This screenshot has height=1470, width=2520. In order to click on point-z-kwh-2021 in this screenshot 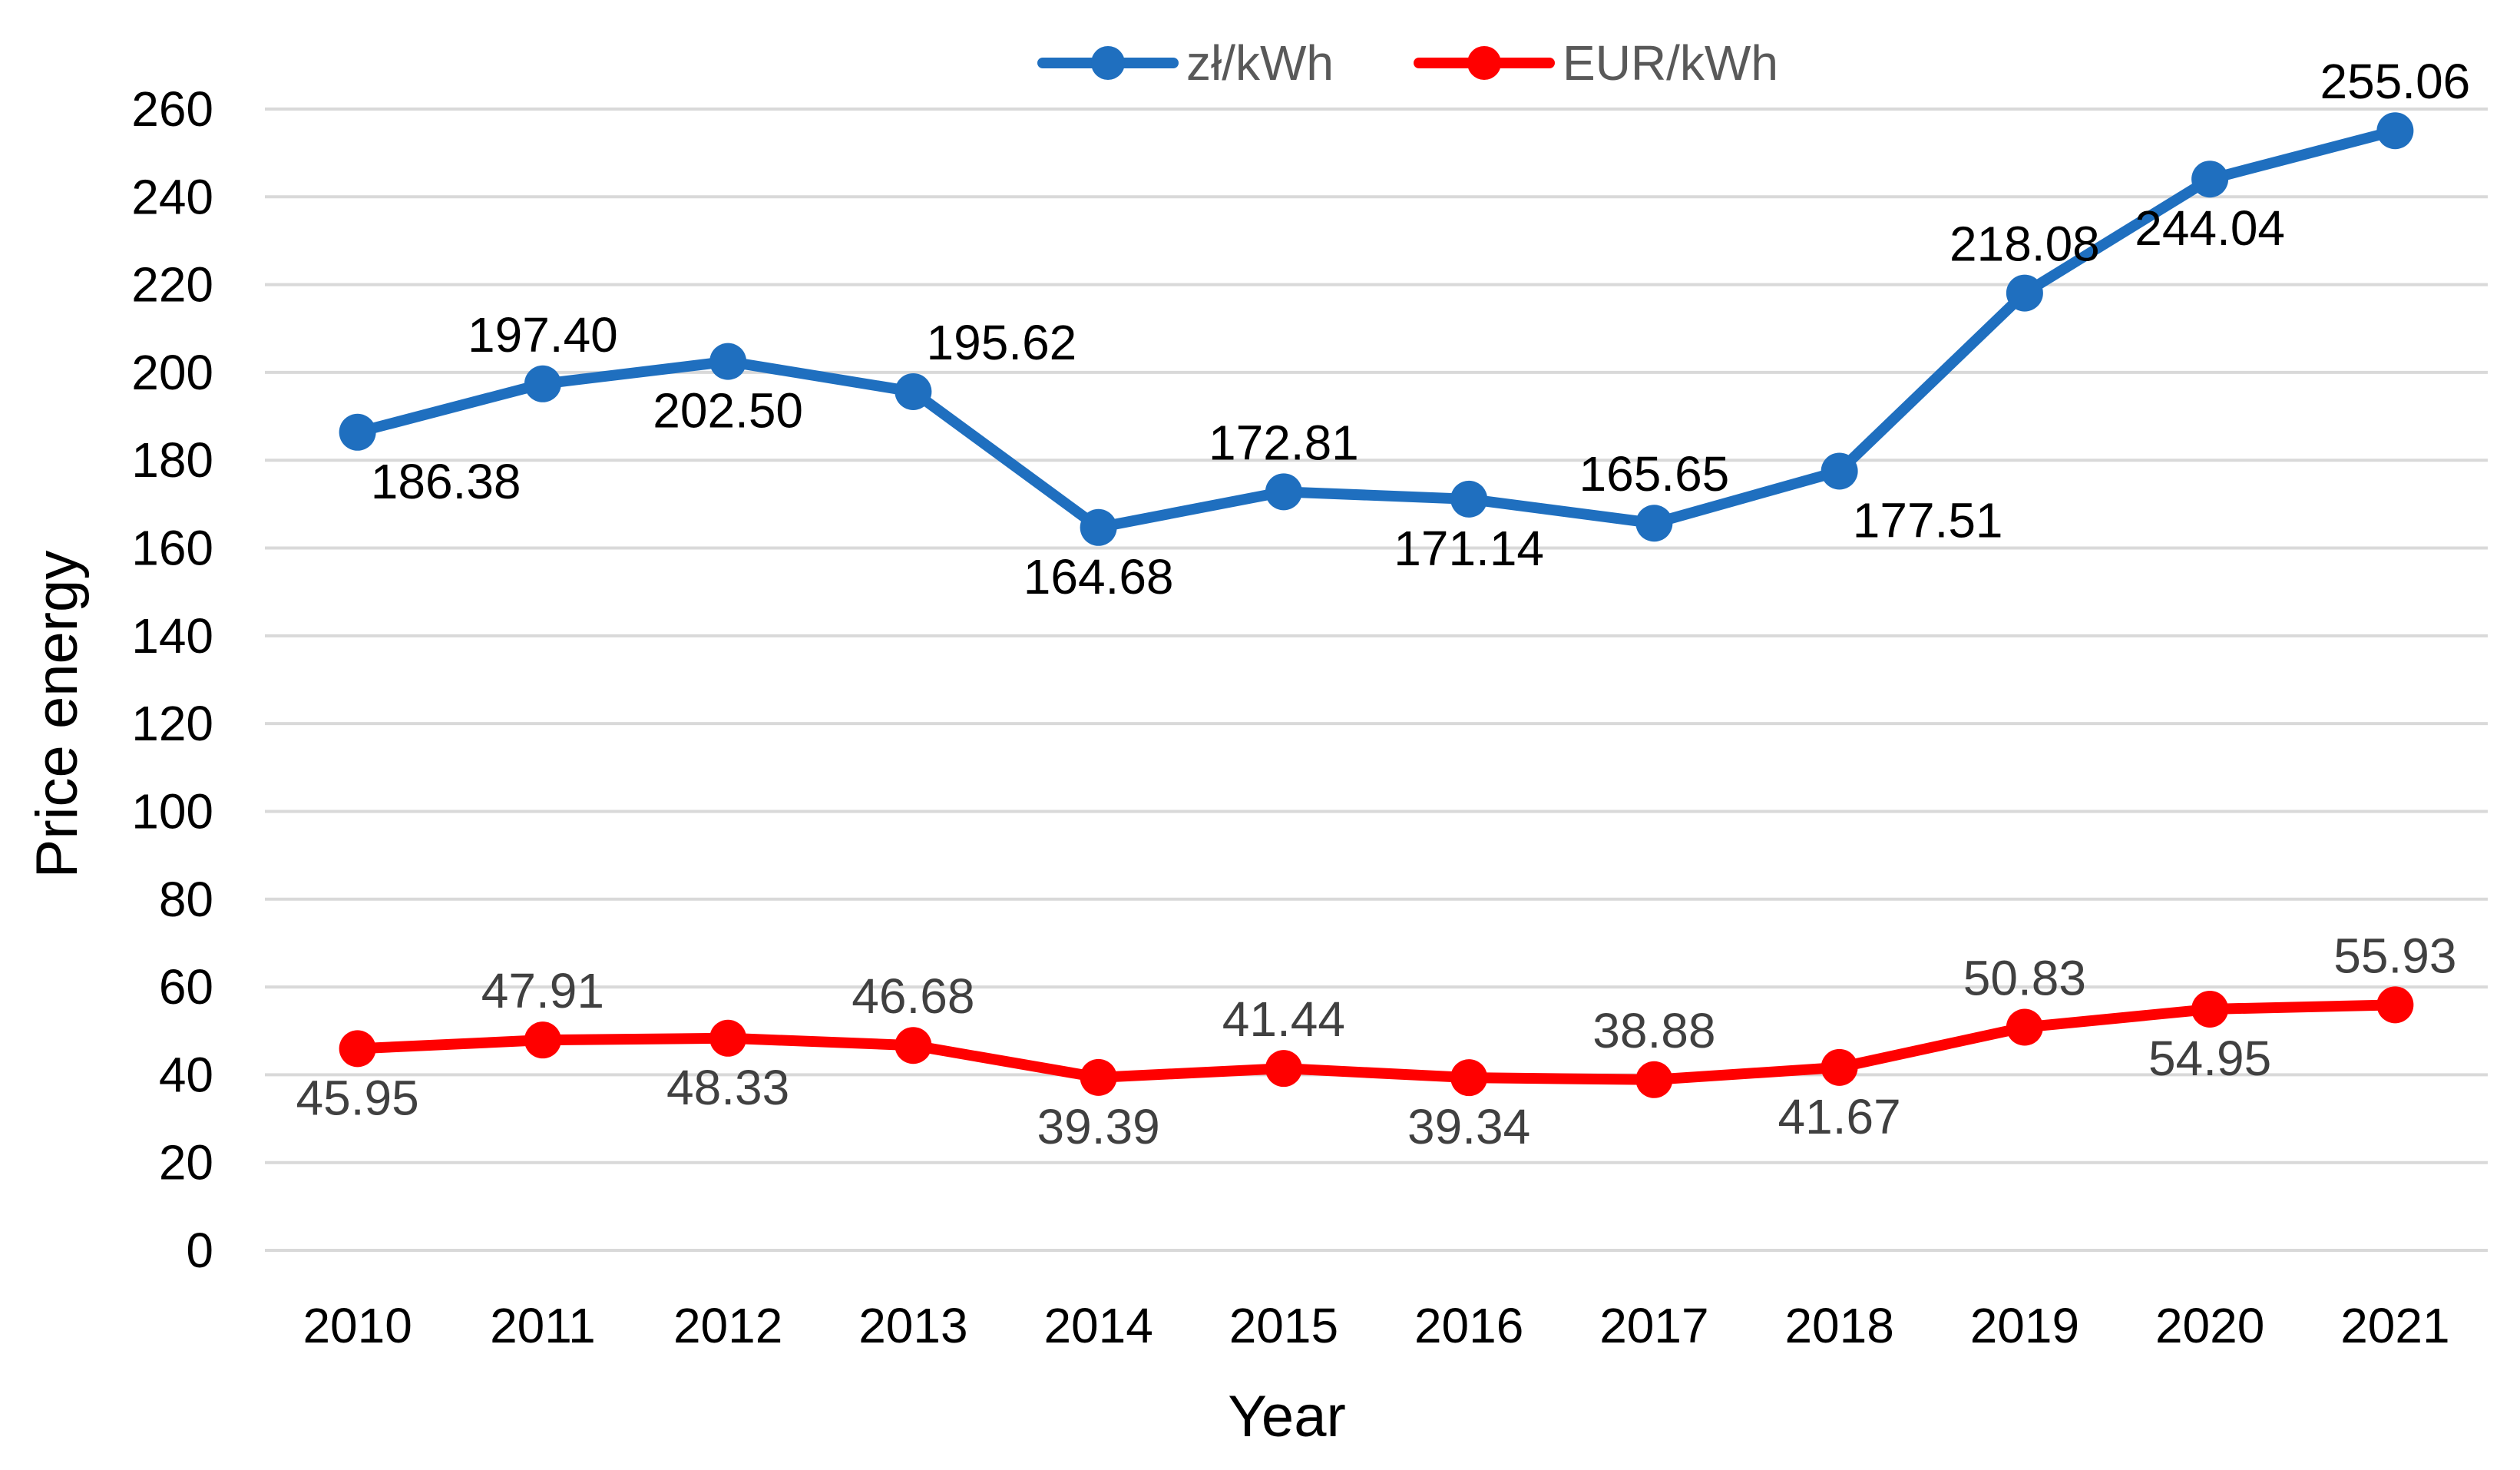, I will do `click(2395, 131)`.